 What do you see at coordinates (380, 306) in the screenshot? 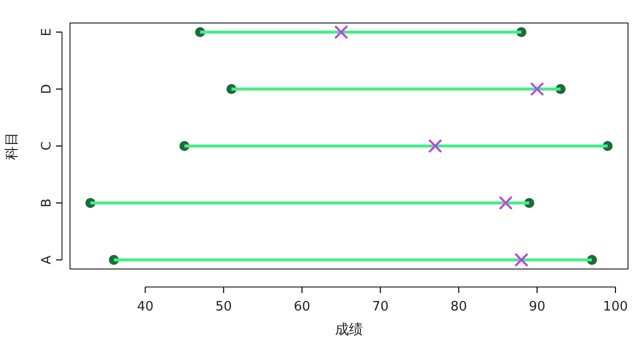
I see `x-tick-label: 70` at bounding box center [380, 306].